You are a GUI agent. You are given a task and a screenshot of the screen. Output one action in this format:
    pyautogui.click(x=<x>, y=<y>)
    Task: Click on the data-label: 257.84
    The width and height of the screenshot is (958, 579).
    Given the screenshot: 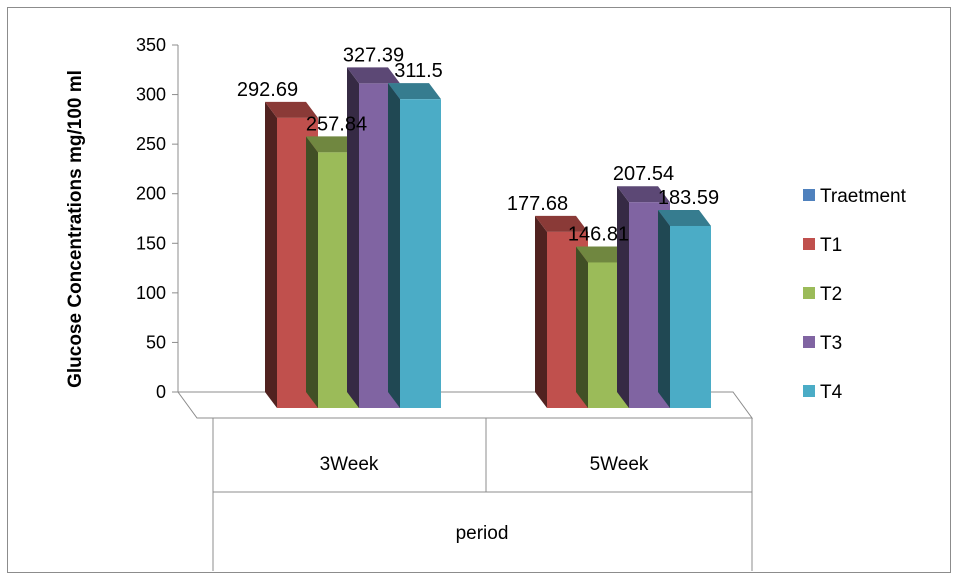 What is the action you would take?
    pyautogui.click(x=336, y=124)
    